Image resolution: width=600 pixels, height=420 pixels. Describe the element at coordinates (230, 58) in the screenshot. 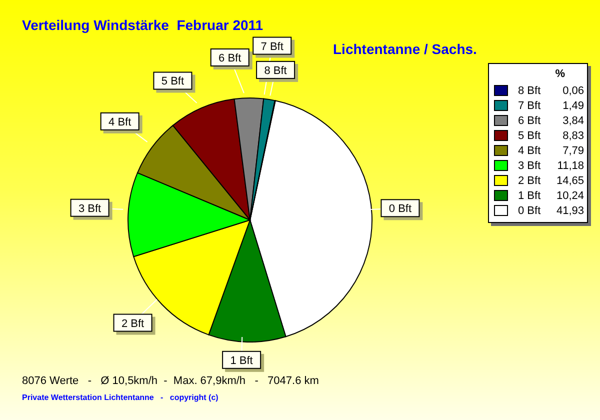

I see `slice-label: 6 Bft` at that location.